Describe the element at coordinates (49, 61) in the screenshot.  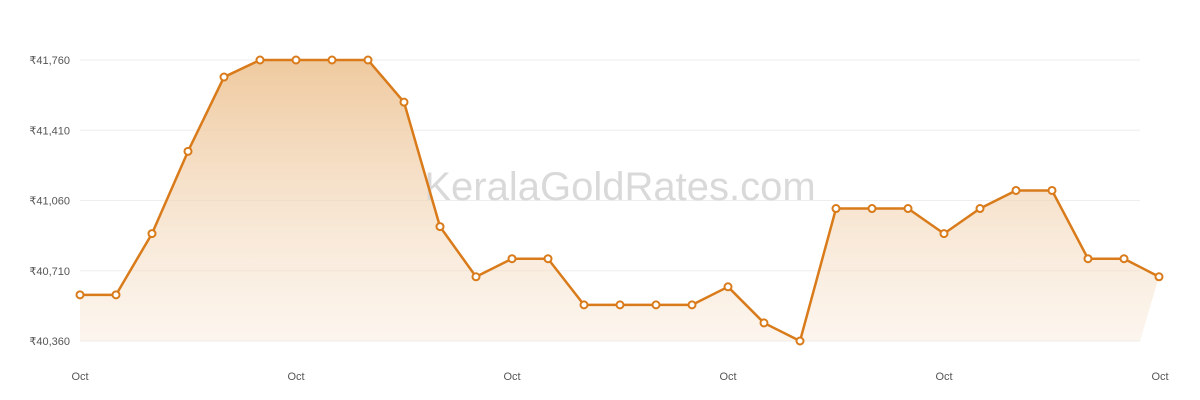
I see `y-tick-label: ₹41,760` at that location.